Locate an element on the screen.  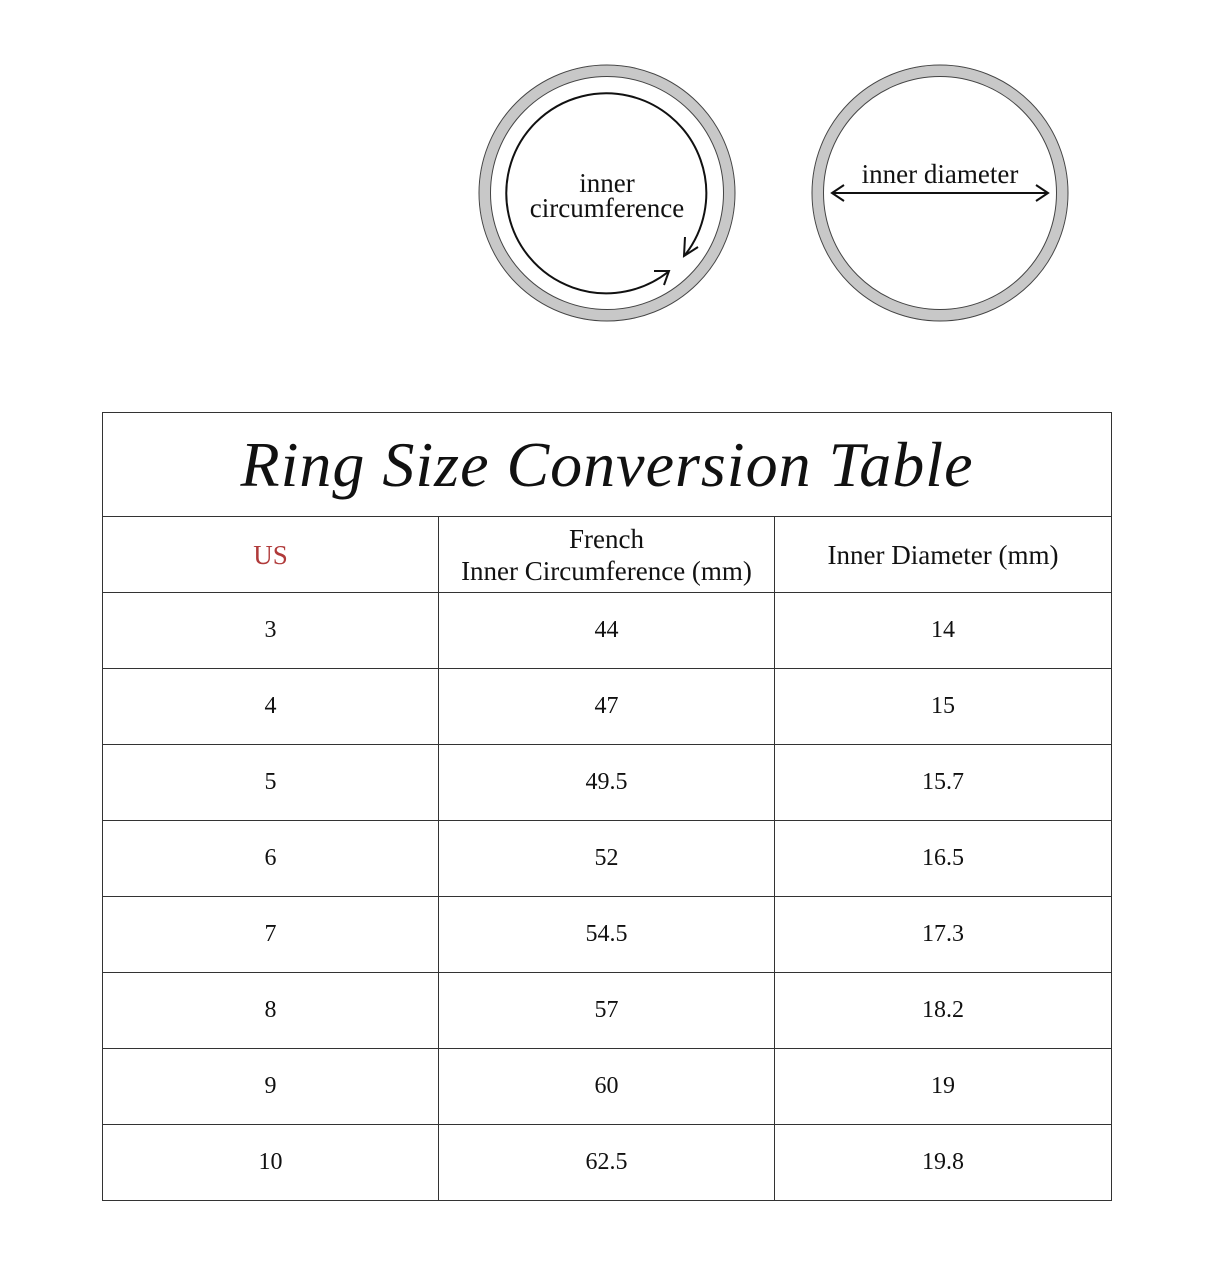
cell-us: 7 is located at coordinates (270, 934).